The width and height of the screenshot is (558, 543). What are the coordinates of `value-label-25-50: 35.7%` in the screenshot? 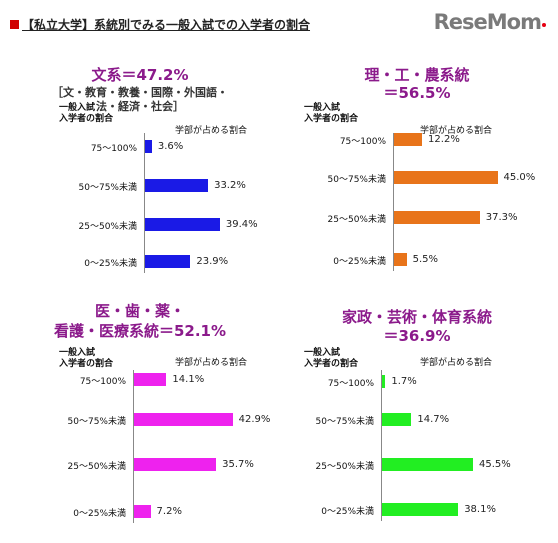 It's located at (238, 464).